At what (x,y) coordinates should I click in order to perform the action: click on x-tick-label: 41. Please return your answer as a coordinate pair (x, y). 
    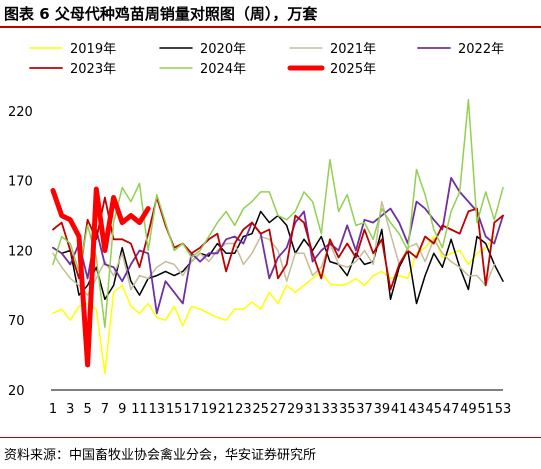
    Looking at the image, I should click on (399, 409).